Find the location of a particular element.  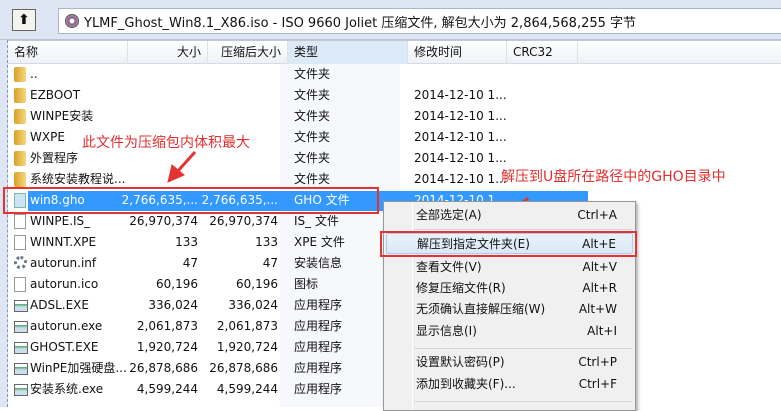

file-size: 1,920,724 is located at coordinates (167, 347).